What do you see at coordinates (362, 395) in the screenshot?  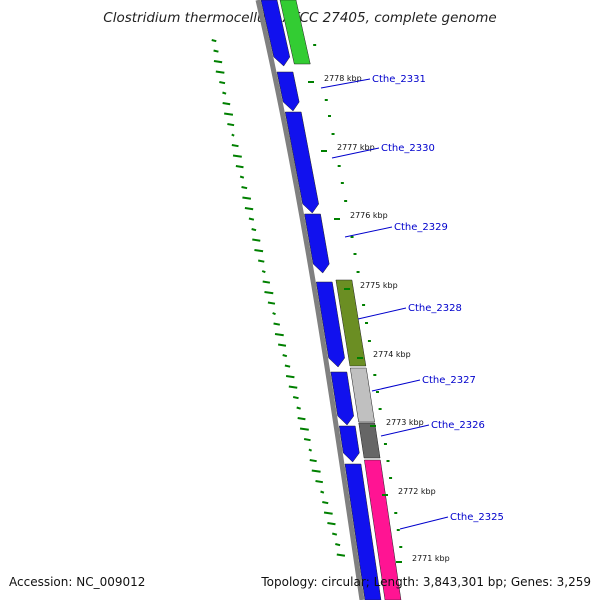 I see `gene-block-silver` at bounding box center [362, 395].